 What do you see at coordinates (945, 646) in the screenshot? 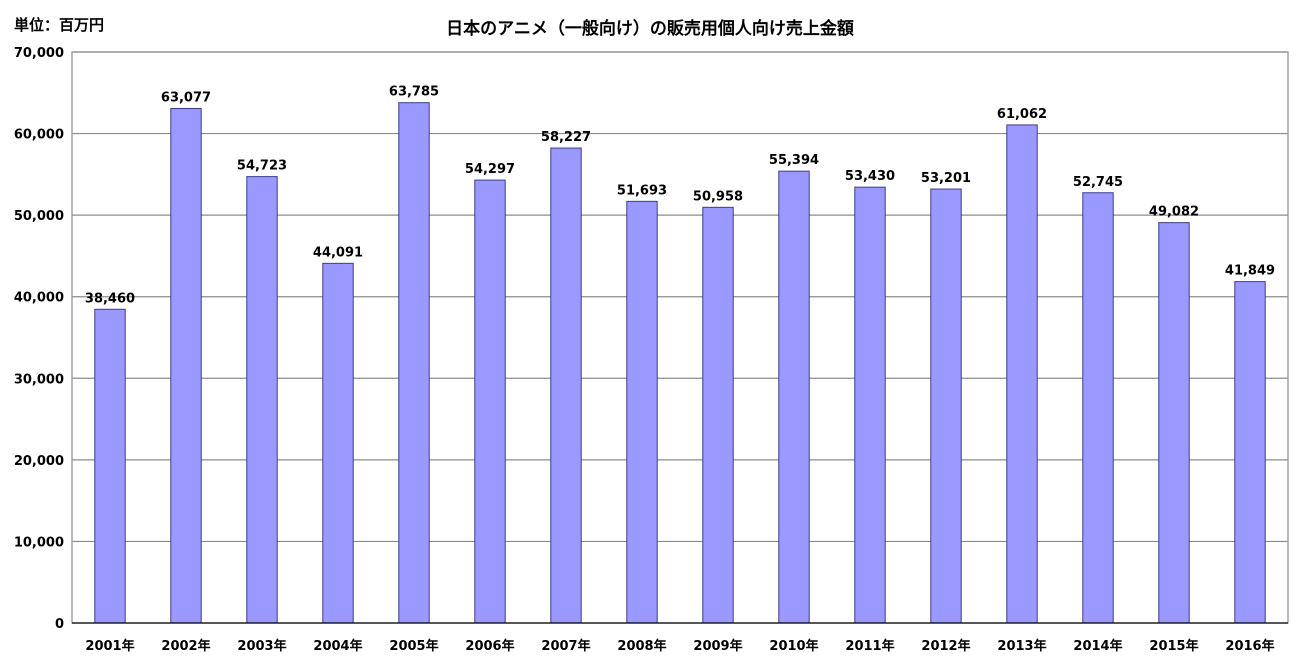
I see `x-tick-label: 2012年` at bounding box center [945, 646].